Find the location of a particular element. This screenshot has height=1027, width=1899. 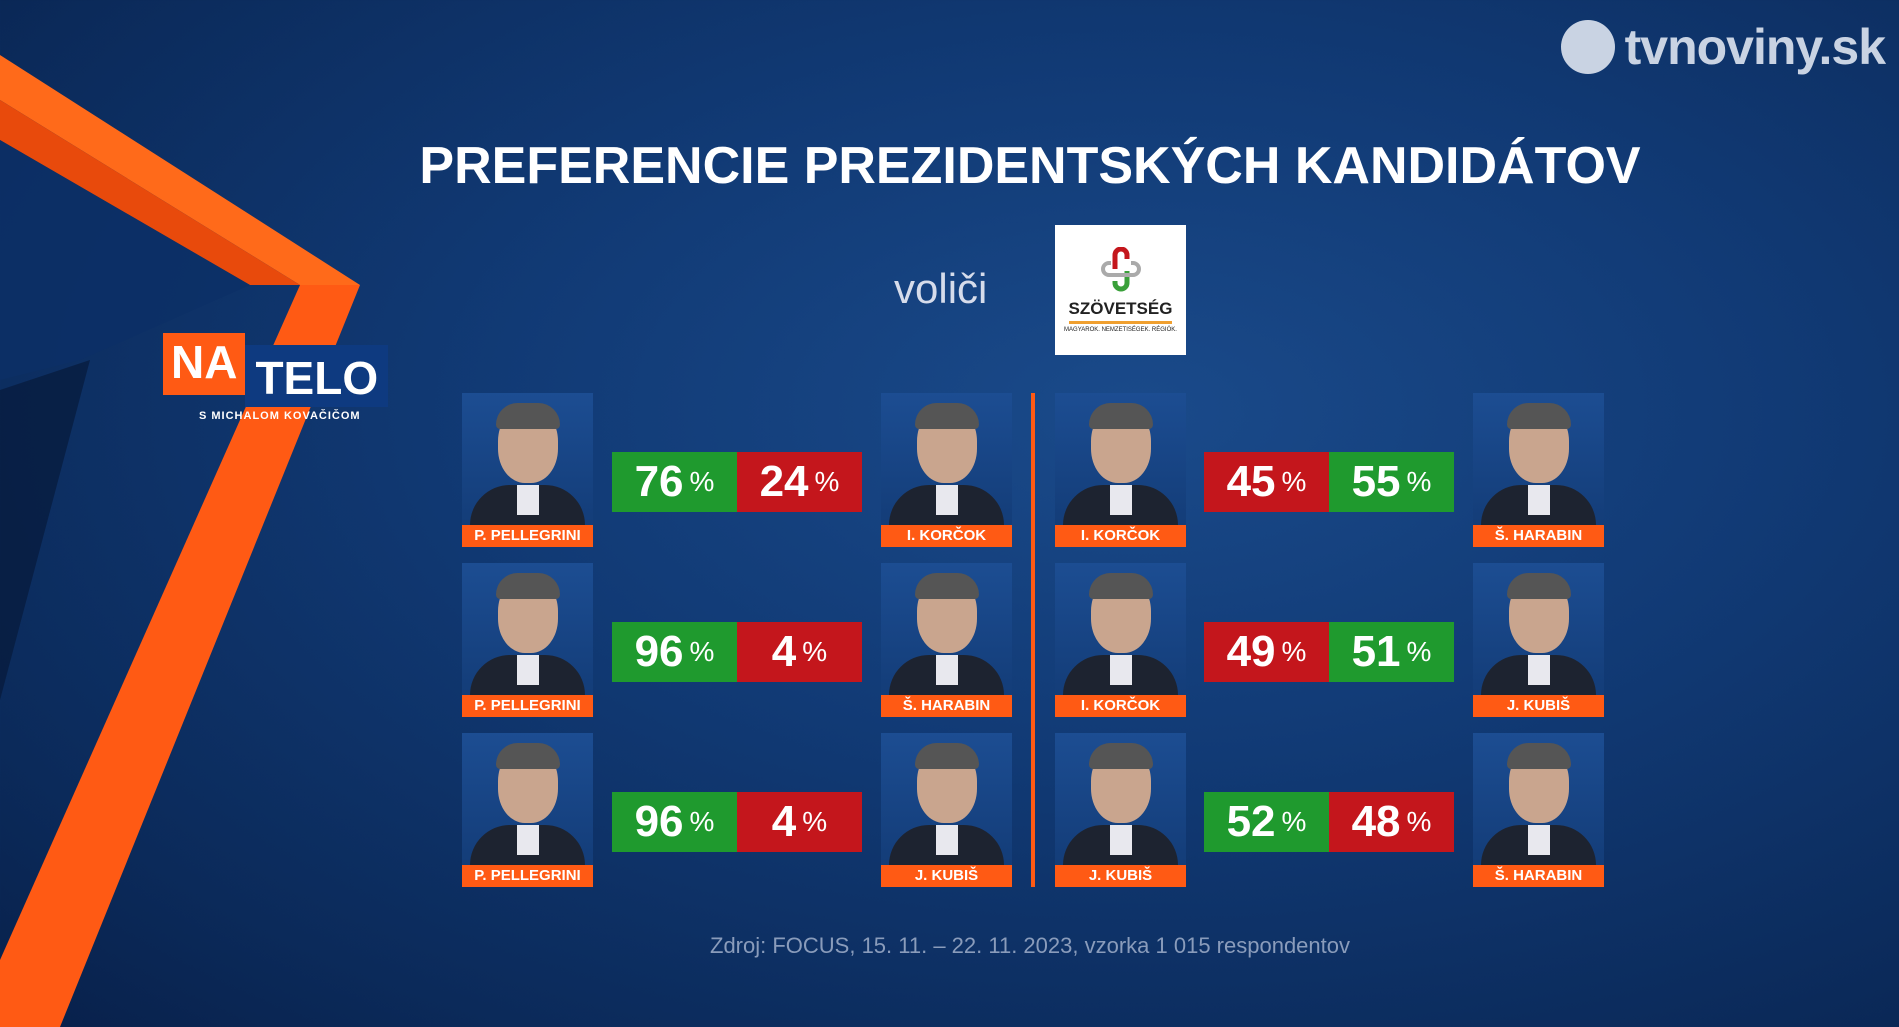

percentage-bar: 76% is located at coordinates (674, 482).